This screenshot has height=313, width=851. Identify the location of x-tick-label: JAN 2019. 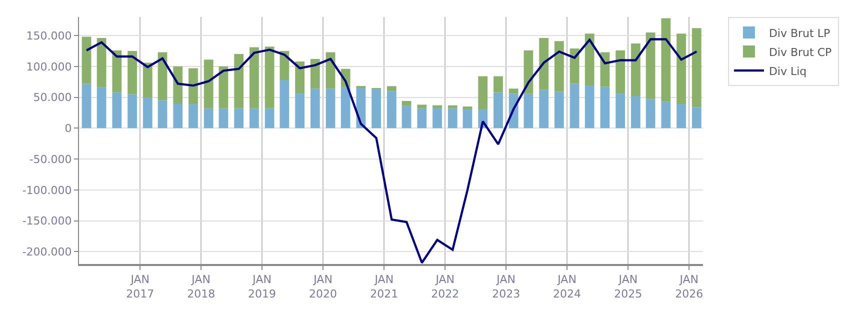
(262, 286).